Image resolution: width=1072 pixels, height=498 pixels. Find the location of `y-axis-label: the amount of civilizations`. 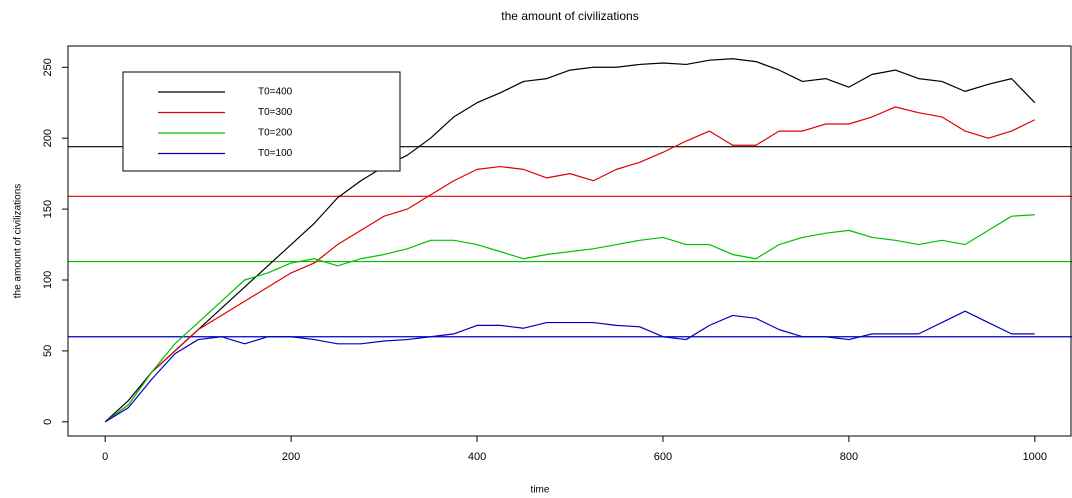

y-axis-label: the amount of civilizations is located at coordinates (18, 241).